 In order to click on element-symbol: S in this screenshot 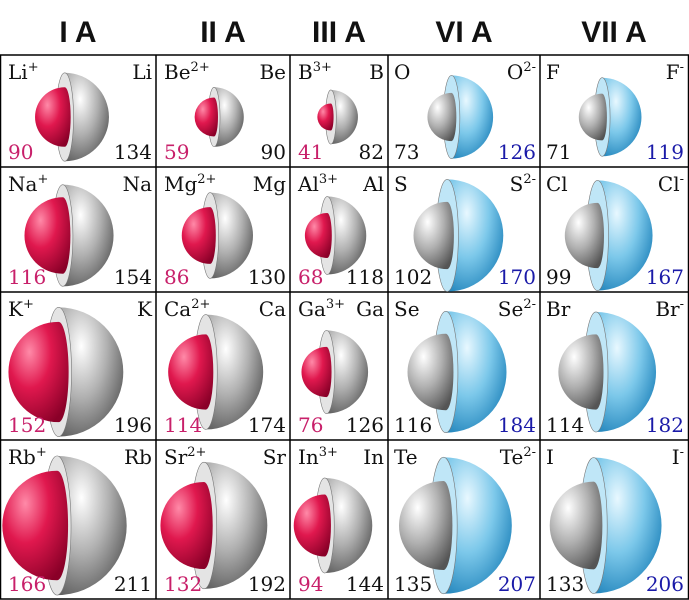, I will do `click(517, 184)`.